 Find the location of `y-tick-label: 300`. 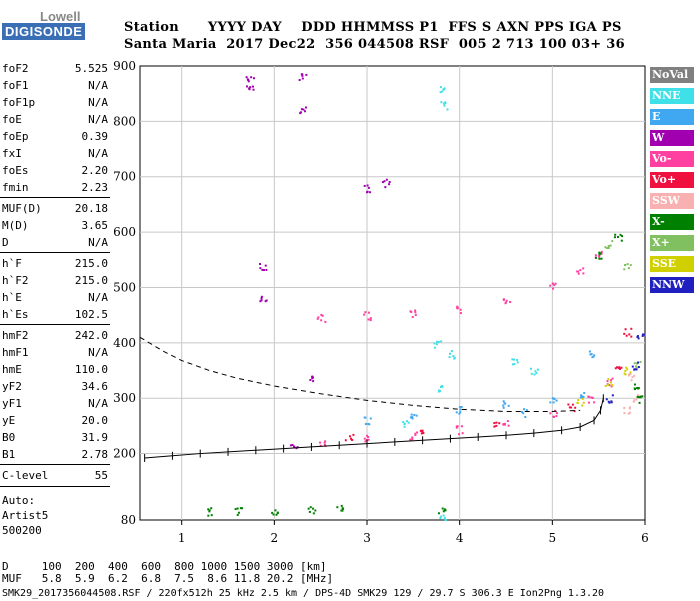

y-tick-label: 300 is located at coordinates (124, 398).